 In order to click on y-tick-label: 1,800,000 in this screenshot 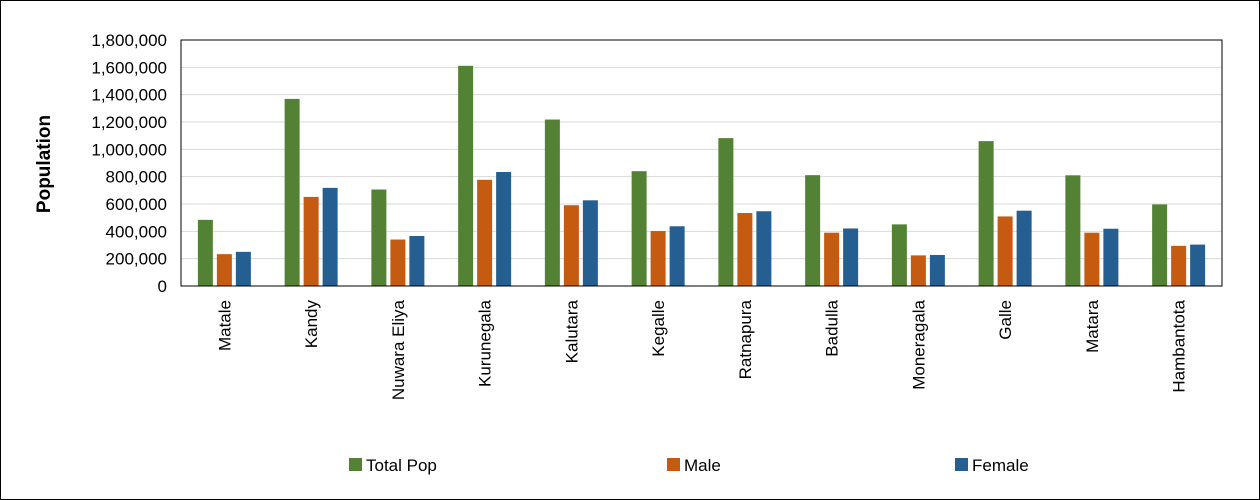, I will do `click(129, 40)`.